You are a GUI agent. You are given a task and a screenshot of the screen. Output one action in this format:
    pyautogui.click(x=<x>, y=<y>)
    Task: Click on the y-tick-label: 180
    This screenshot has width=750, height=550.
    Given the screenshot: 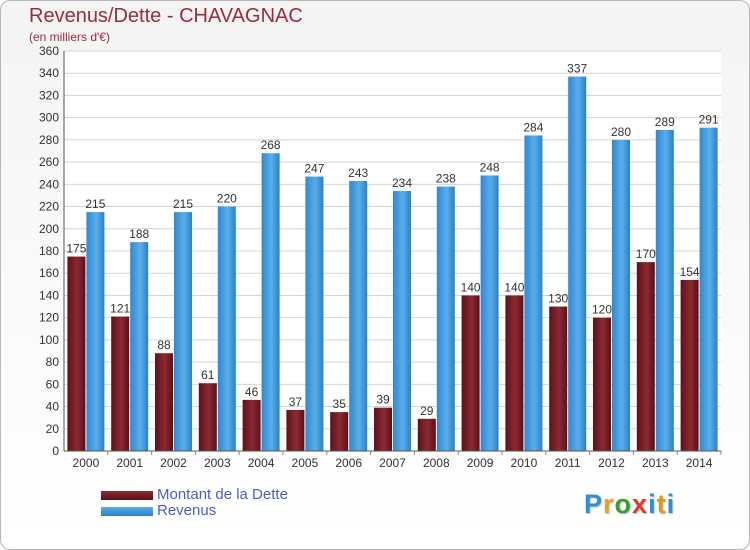 What is the action you would take?
    pyautogui.click(x=49, y=251)
    